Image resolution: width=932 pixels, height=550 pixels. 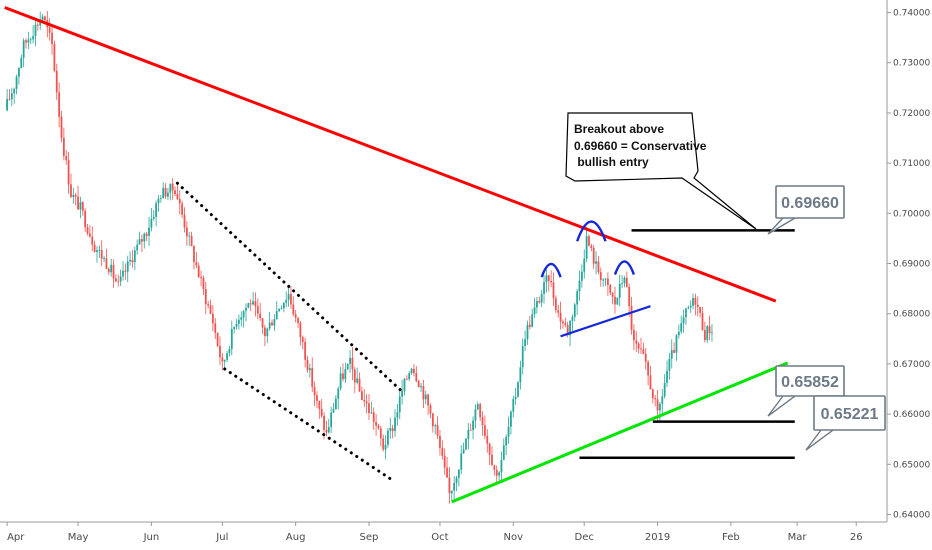 I want to click on y-tick-label: 0.68000, so click(x=911, y=315).